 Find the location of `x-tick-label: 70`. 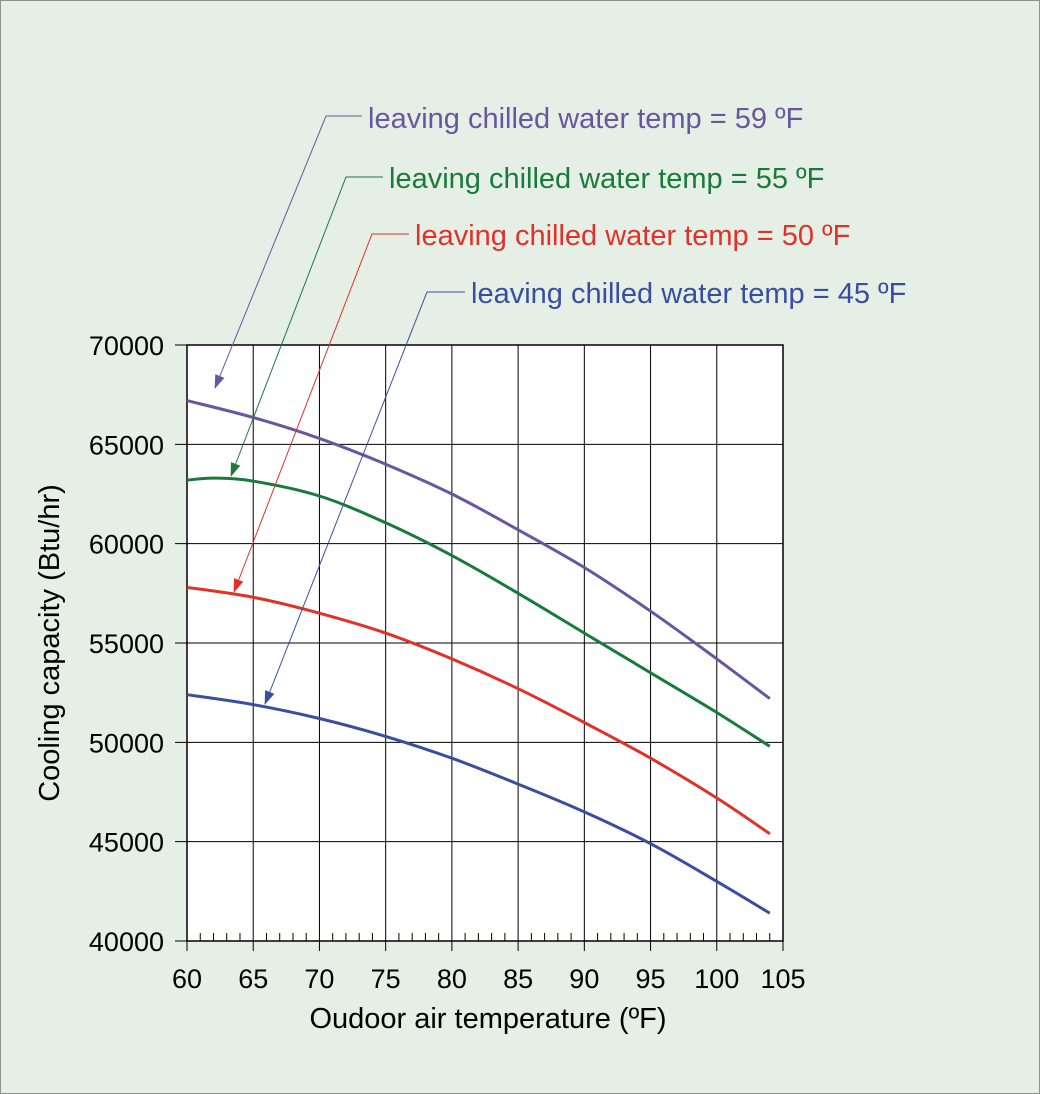

x-tick-label: 70 is located at coordinates (319, 979).